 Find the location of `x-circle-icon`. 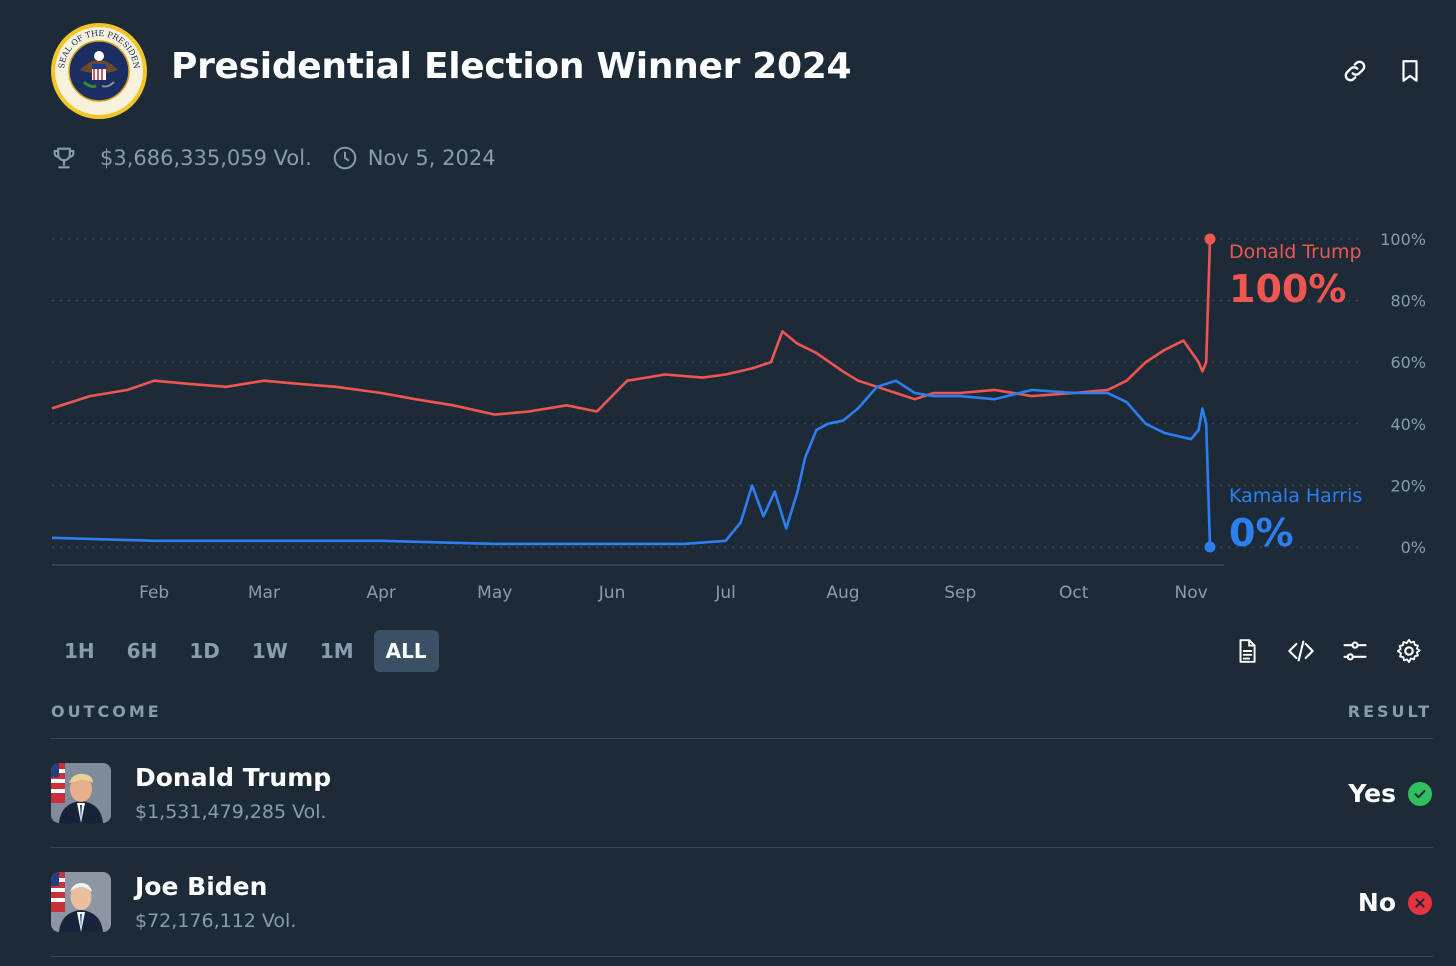

x-circle-icon is located at coordinates (1420, 902).